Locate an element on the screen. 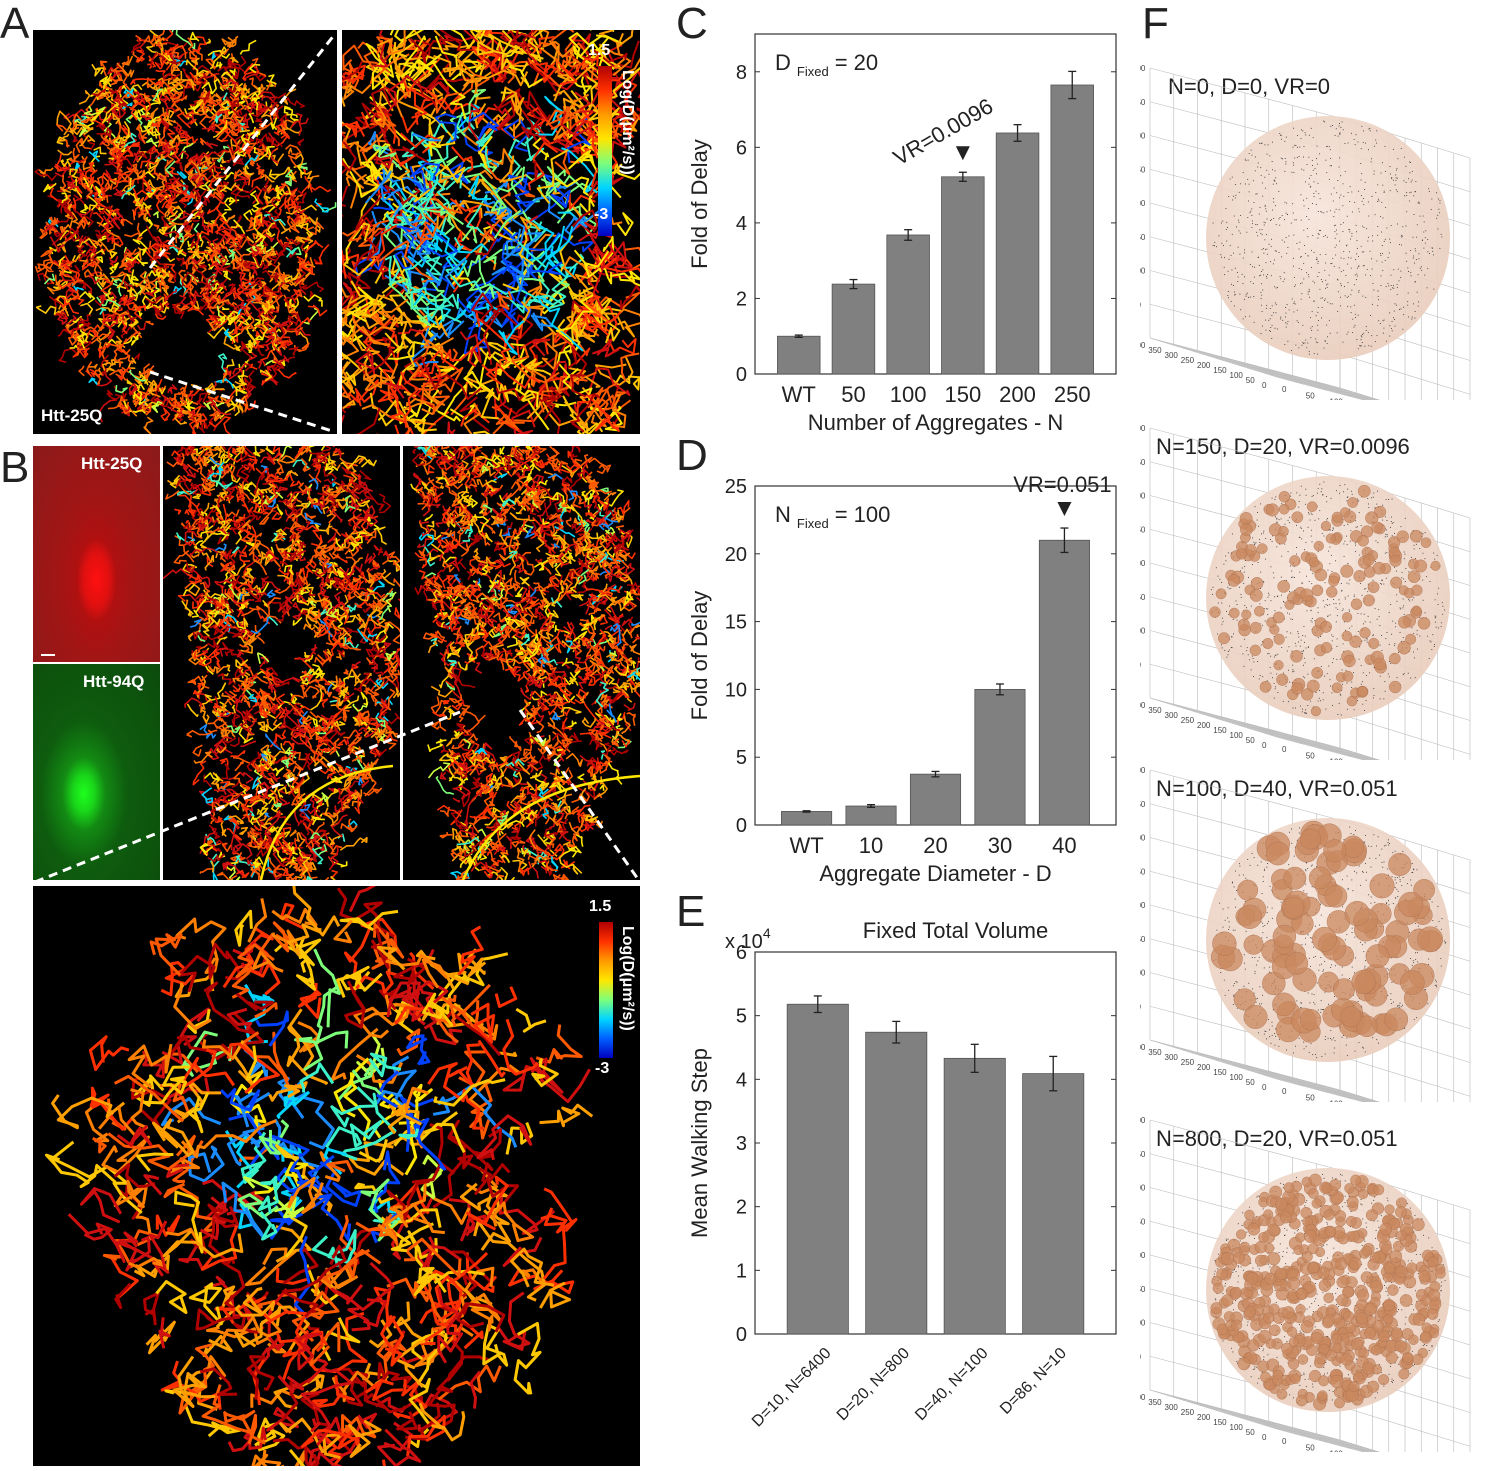 The image size is (1500, 1471). marker-label: VR=0.0096 is located at coordinates (943, 131).